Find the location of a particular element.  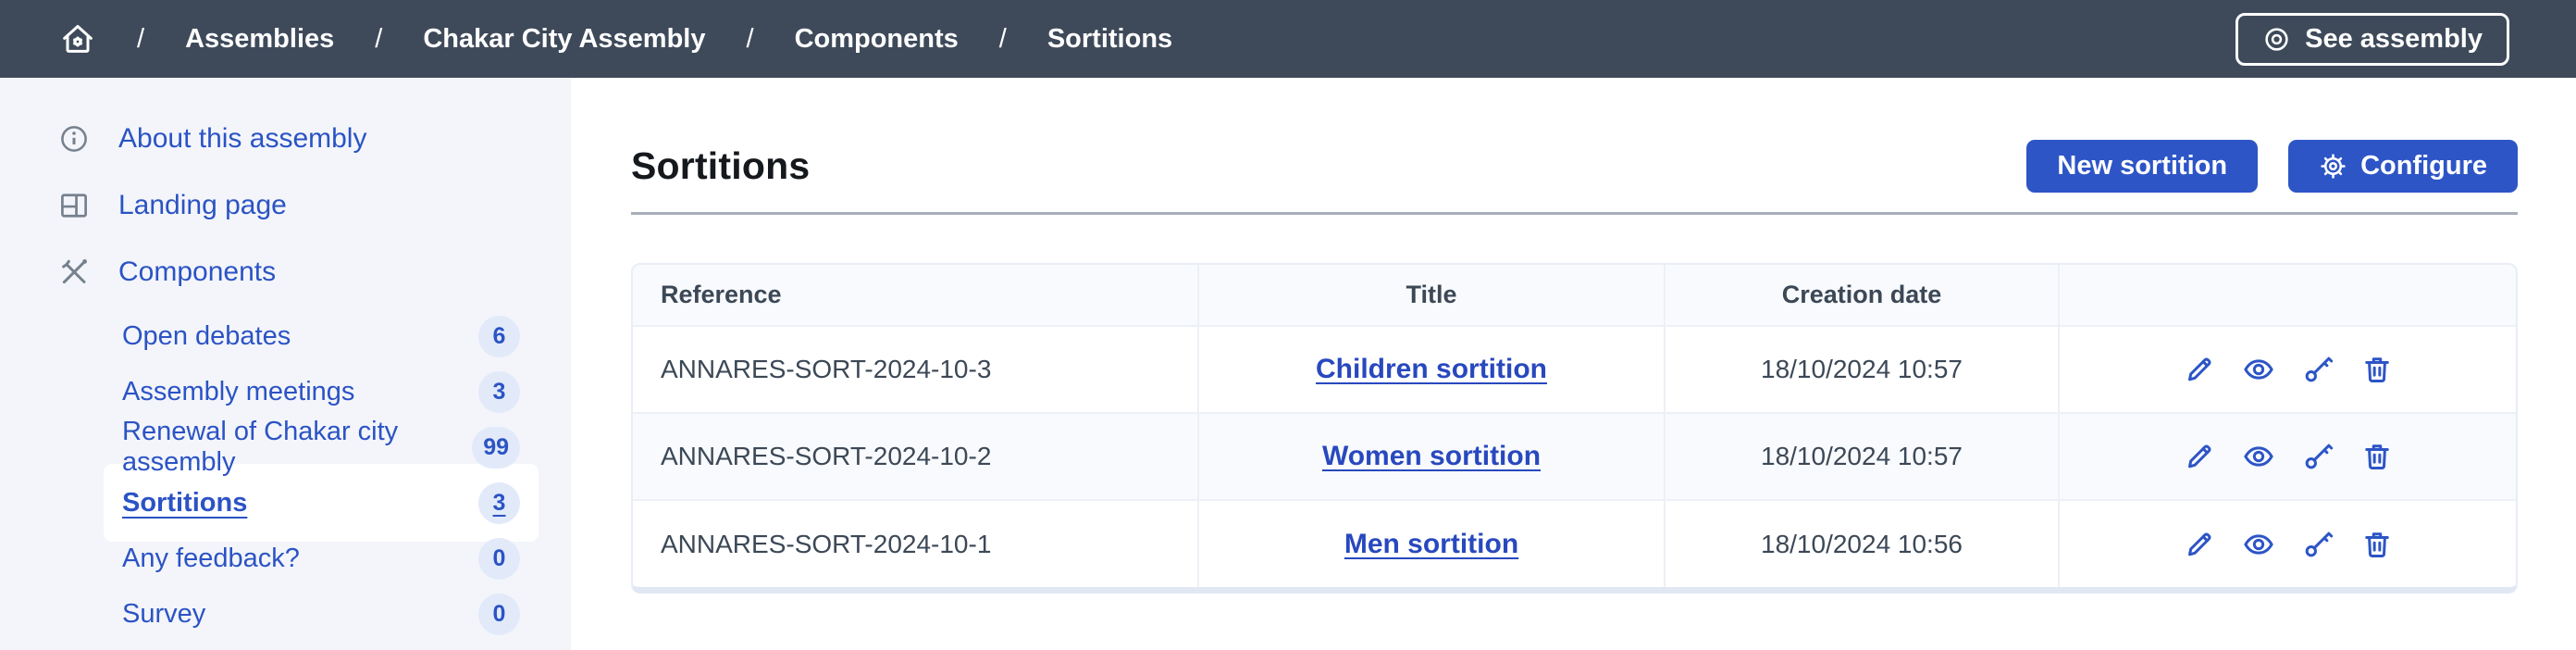

sidebar-item-open-debates: Open debates 6 is located at coordinates (322, 336).